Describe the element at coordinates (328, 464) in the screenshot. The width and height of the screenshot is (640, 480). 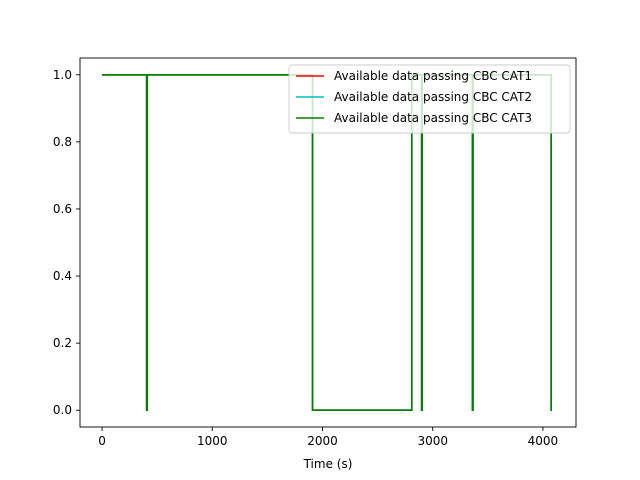
I see `x-axis-label: Time (s)` at that location.